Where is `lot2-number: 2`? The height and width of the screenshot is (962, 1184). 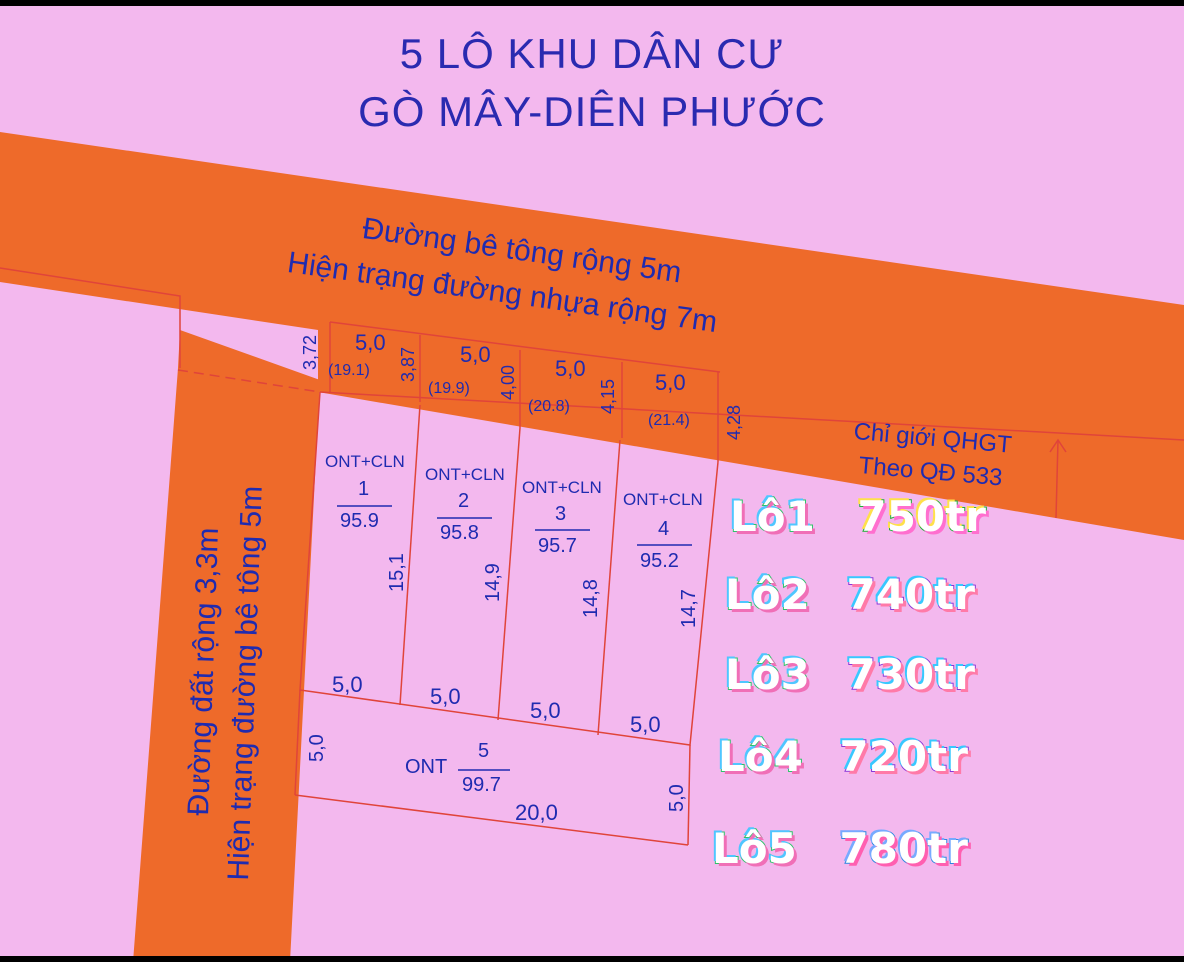 lot2-number: 2 is located at coordinates (464, 501).